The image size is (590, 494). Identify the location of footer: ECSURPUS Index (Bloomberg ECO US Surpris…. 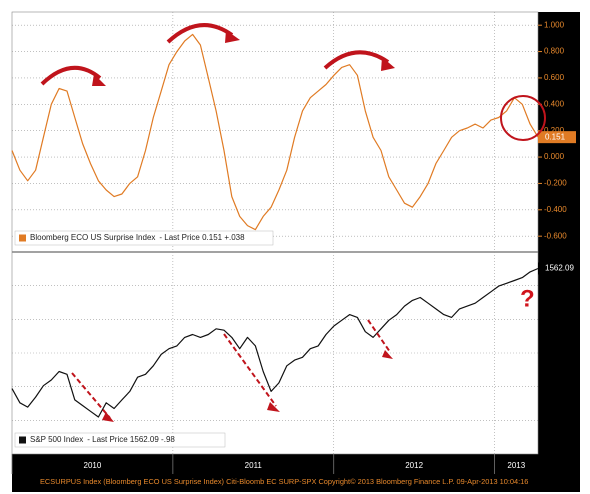
(284, 481).